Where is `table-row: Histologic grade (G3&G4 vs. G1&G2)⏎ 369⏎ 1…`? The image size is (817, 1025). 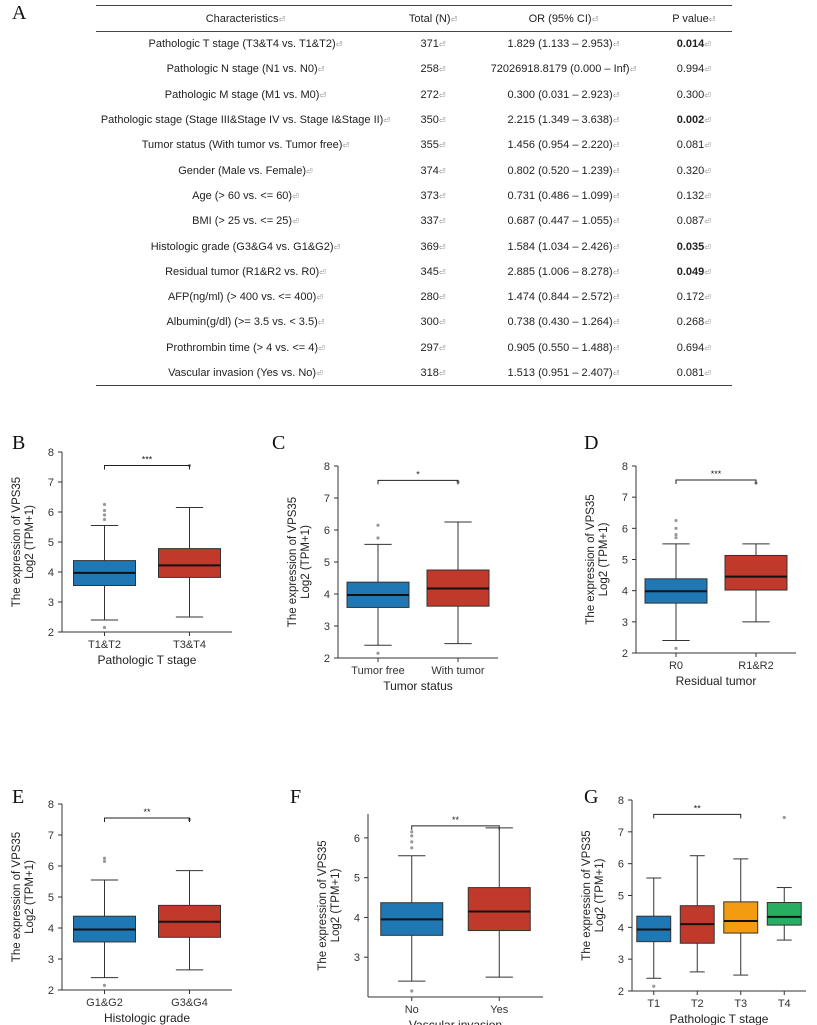
table-row: Histologic grade (G3&G4 vs. G1&G2)⏎ 369⏎ 1… is located at coordinates (414, 246).